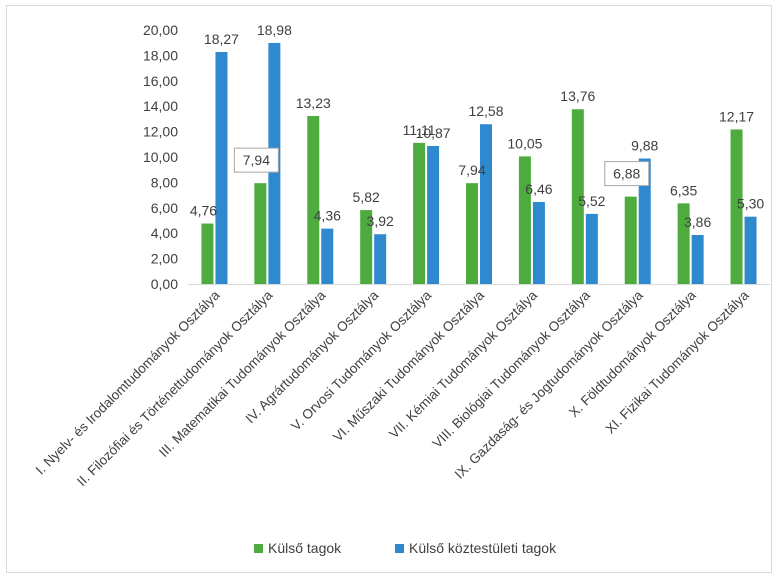 The width and height of the screenshot is (778, 578). I want to click on data-label: 18,27, so click(221, 39).